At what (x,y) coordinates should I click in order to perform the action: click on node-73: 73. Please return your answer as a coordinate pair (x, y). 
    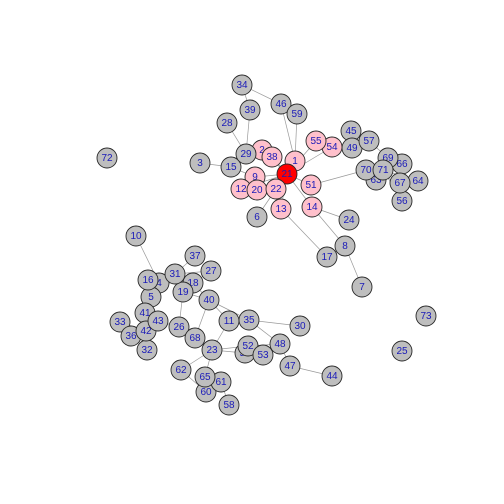
    Looking at the image, I should click on (426, 316).